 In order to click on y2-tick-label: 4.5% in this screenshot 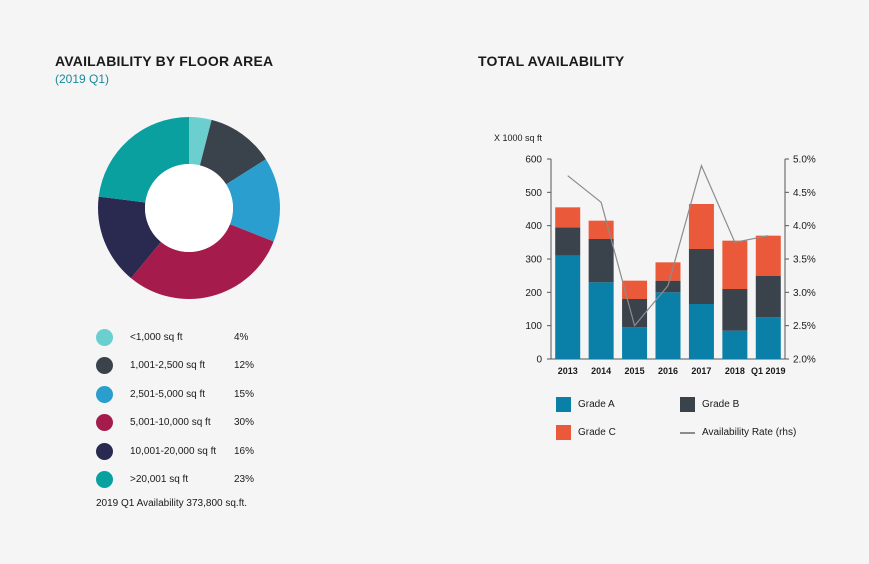, I will do `click(804, 193)`.